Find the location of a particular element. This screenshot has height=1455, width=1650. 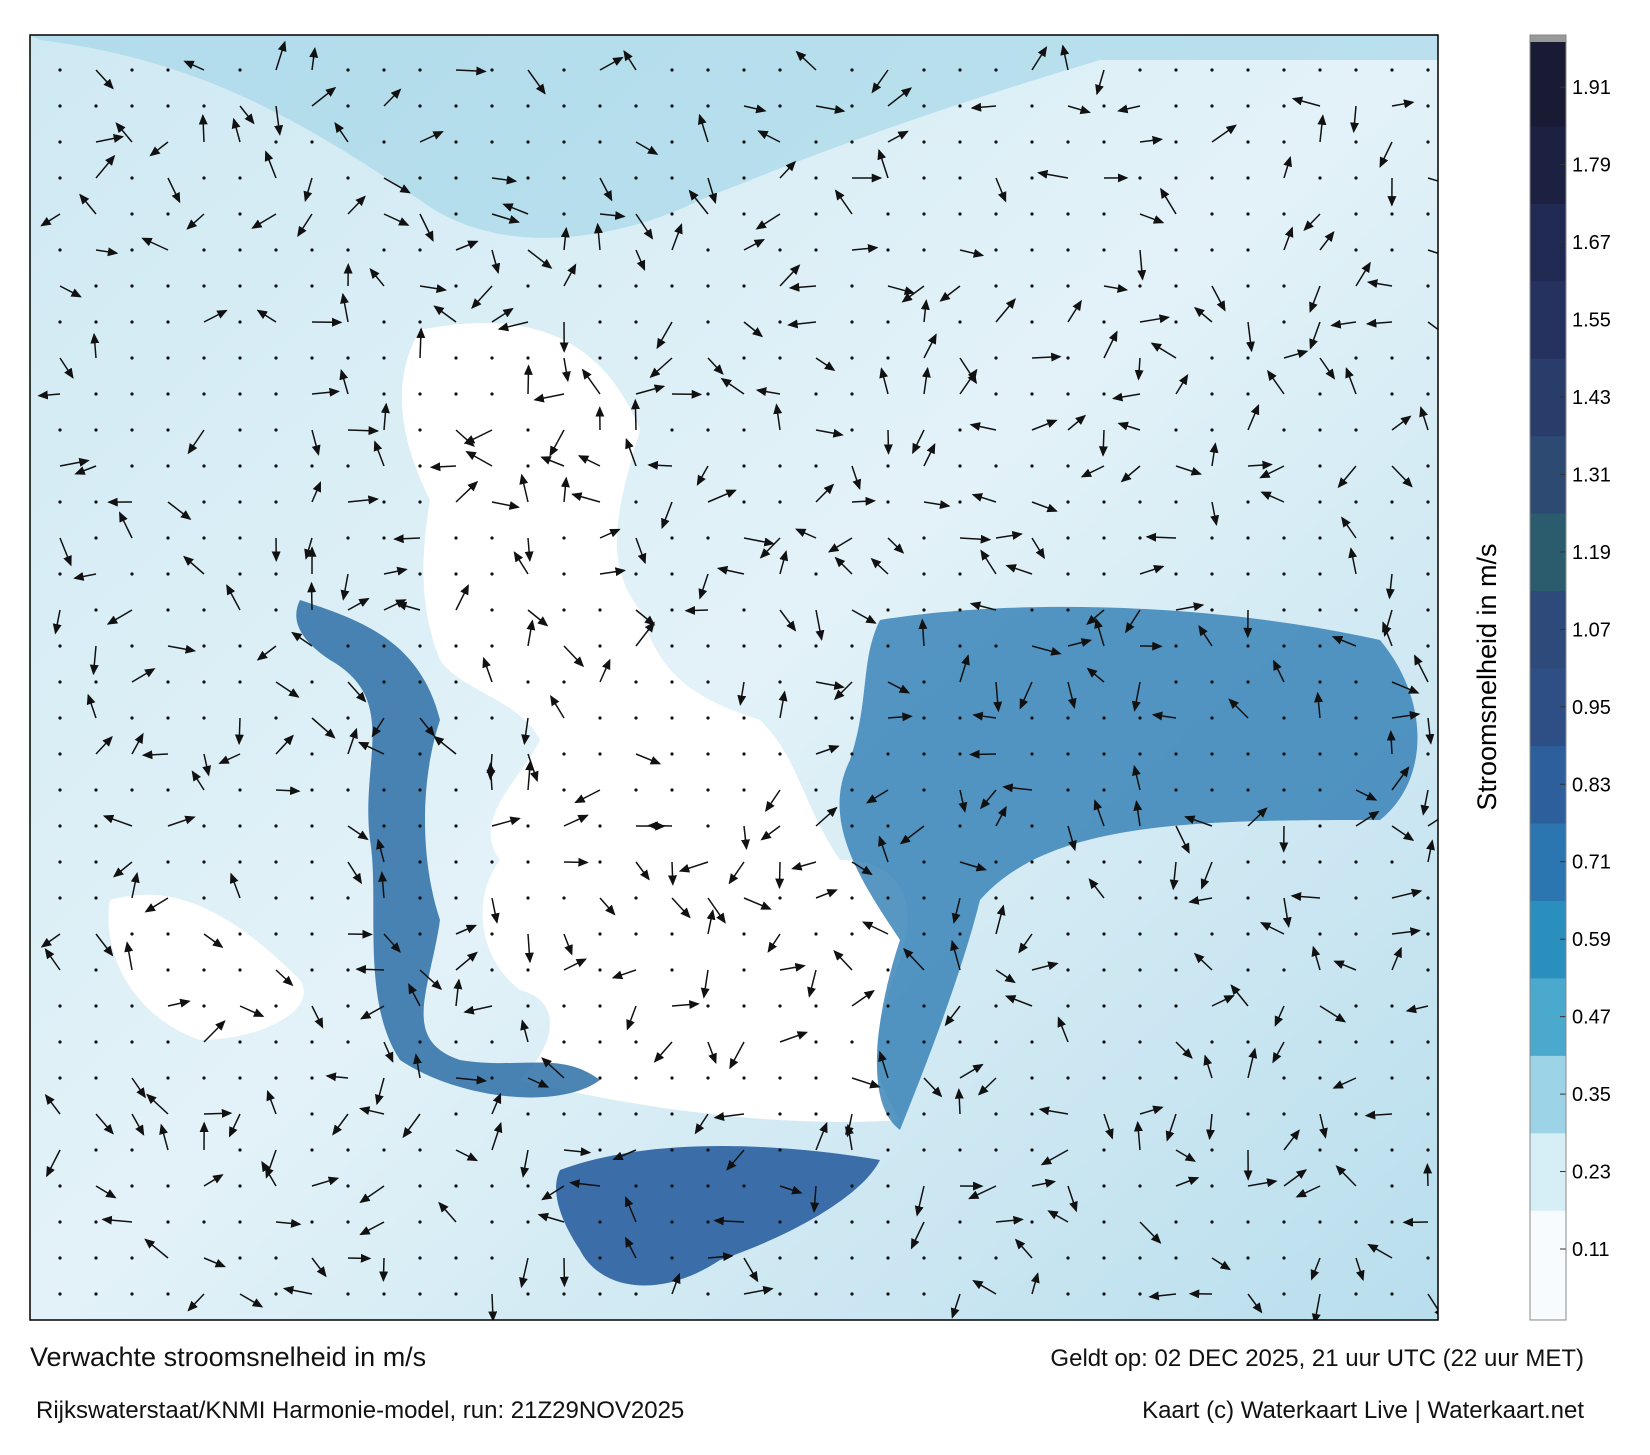

colorbar-tick-label: 1.07 is located at coordinates (1591, 630).